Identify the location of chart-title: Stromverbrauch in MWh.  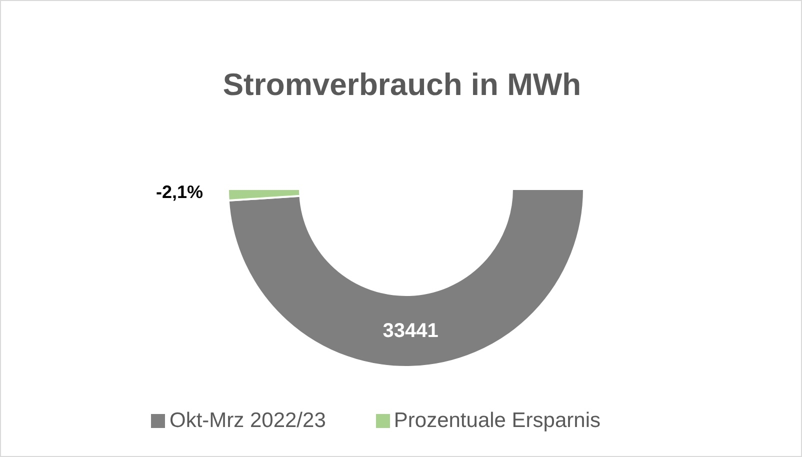
(402, 85).